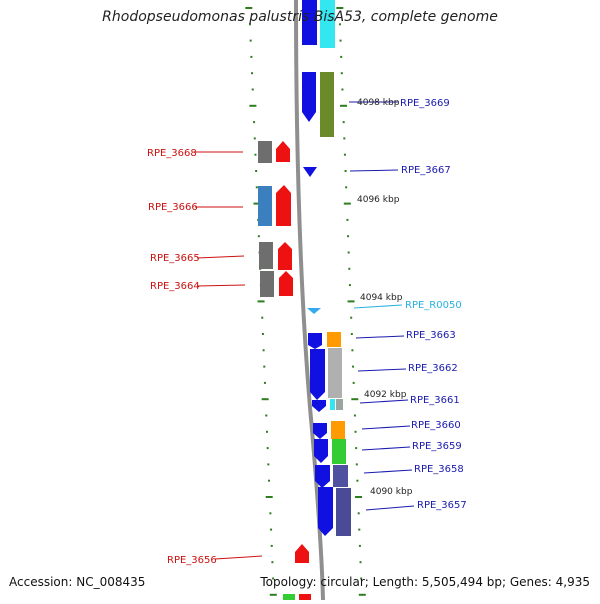 The width and height of the screenshot is (600, 604). What do you see at coordinates (425, 103) in the screenshot?
I see `gene-label-rpe-3669: RPE_3669` at bounding box center [425, 103].